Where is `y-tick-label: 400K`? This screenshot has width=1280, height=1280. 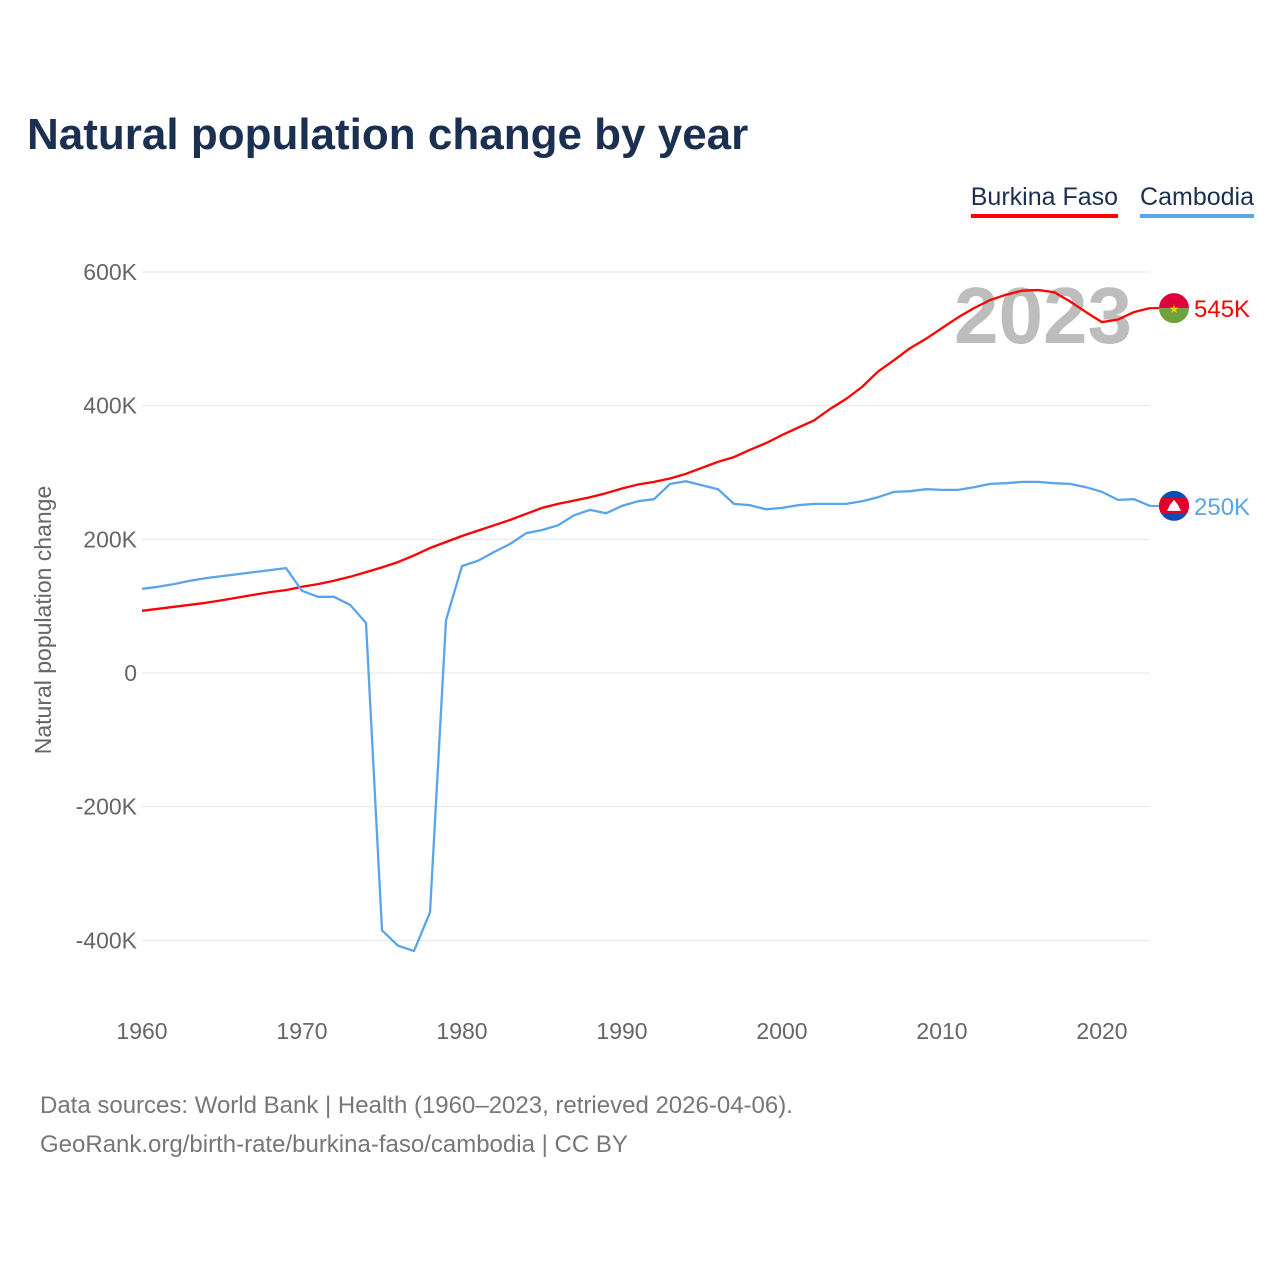
y-tick-label: 400K is located at coordinates (110, 406).